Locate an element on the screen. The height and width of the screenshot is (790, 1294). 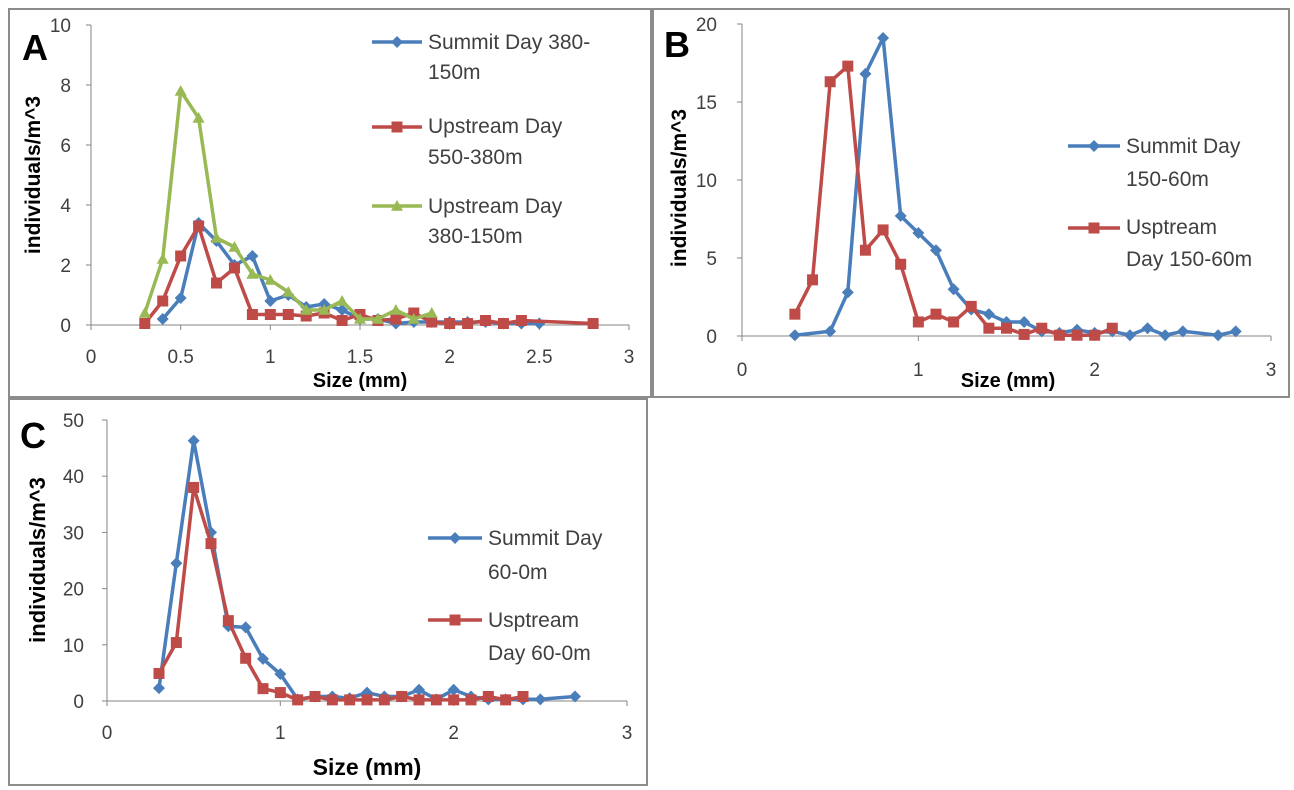
panel-a-x-tick-label: 1 is located at coordinates (270, 357).